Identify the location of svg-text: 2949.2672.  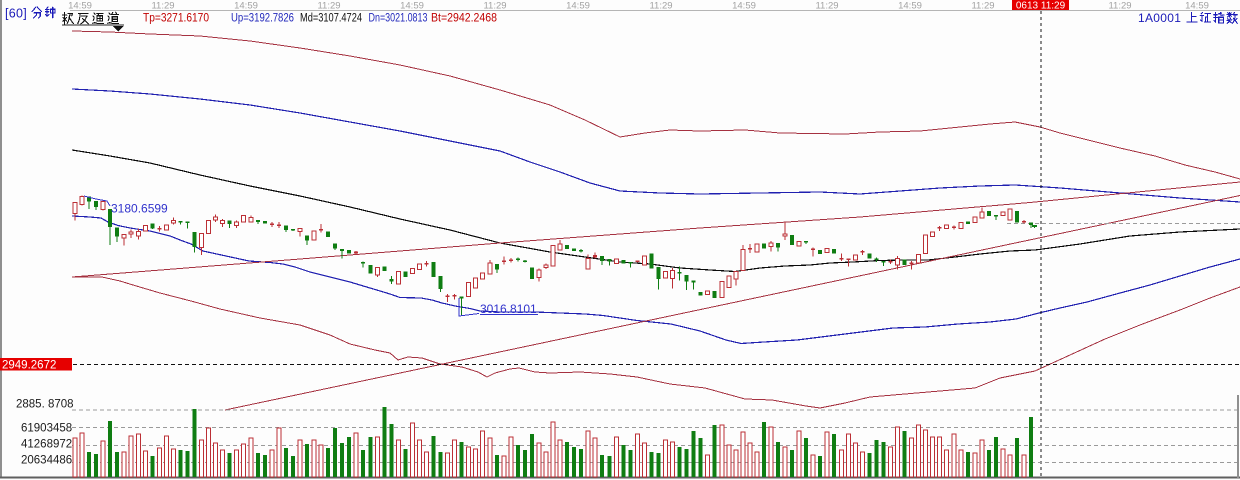
(29, 366).